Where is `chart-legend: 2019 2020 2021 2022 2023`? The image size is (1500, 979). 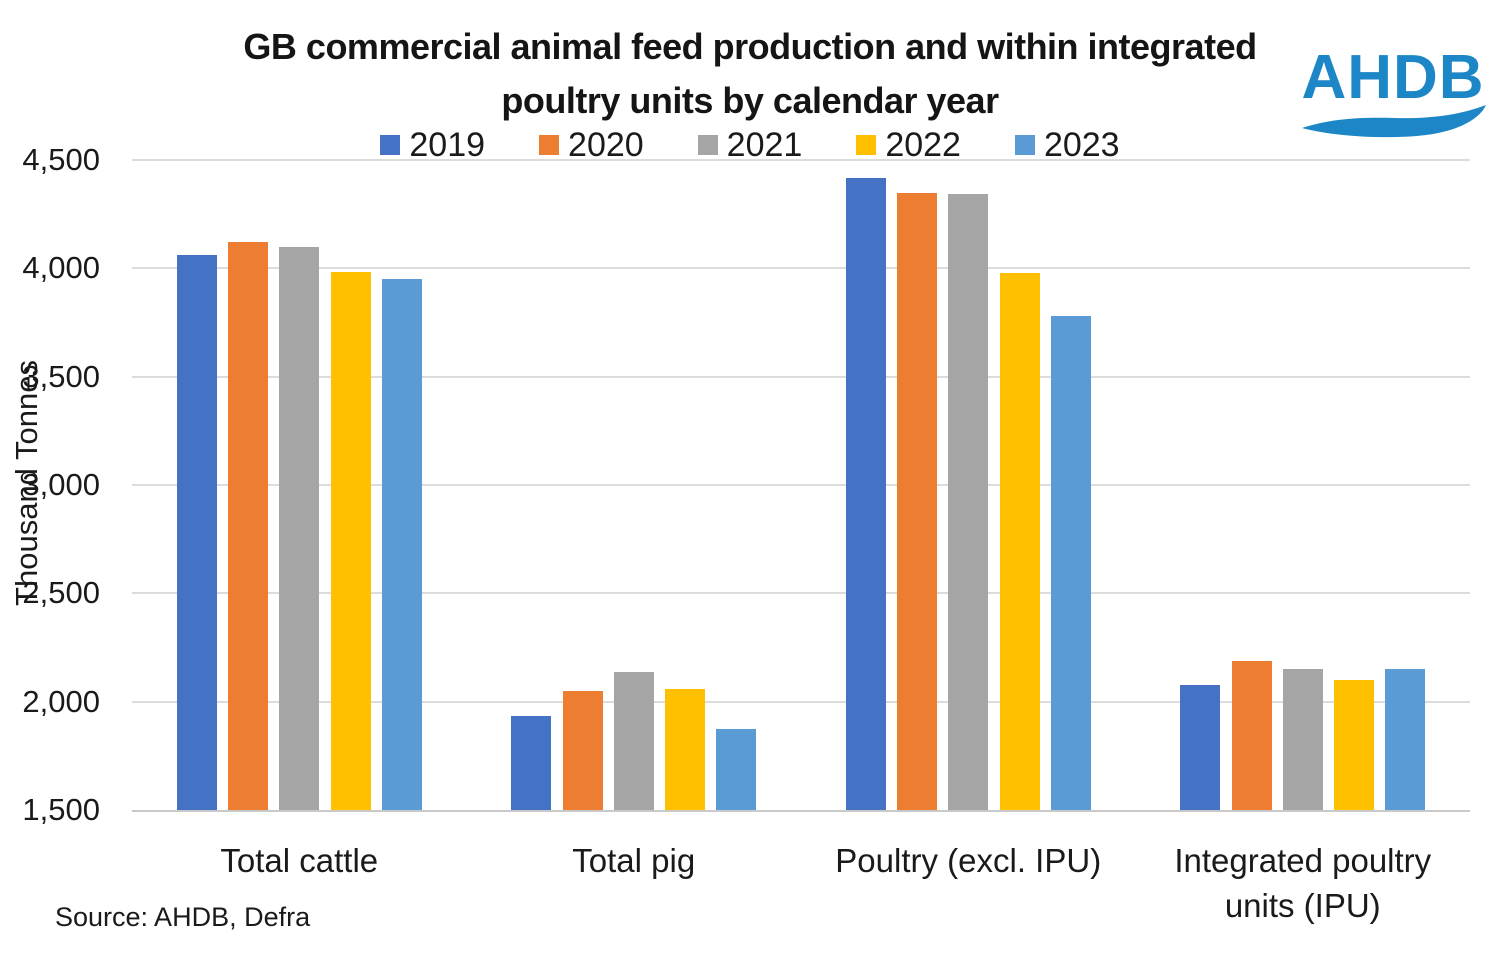 chart-legend: 2019 2020 2021 2022 2023 is located at coordinates (750, 145).